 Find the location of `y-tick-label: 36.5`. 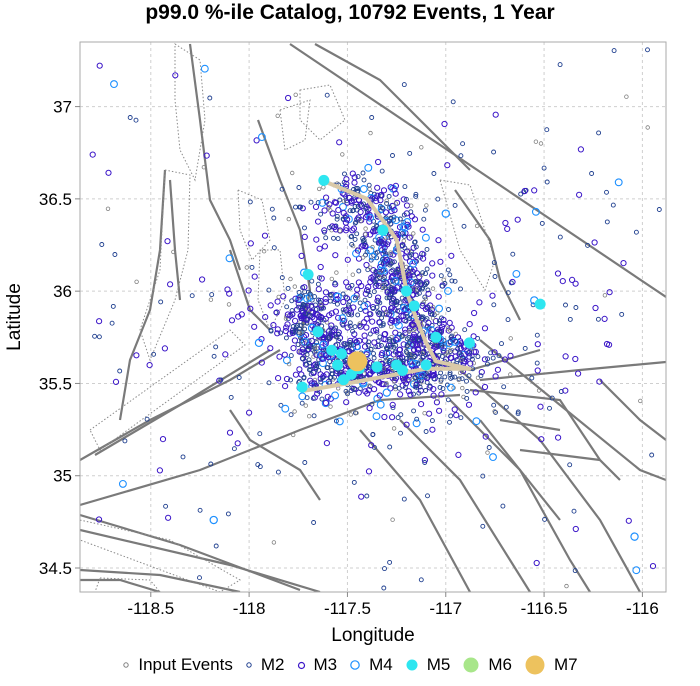

y-tick-label: 36.5 is located at coordinates (55, 199).